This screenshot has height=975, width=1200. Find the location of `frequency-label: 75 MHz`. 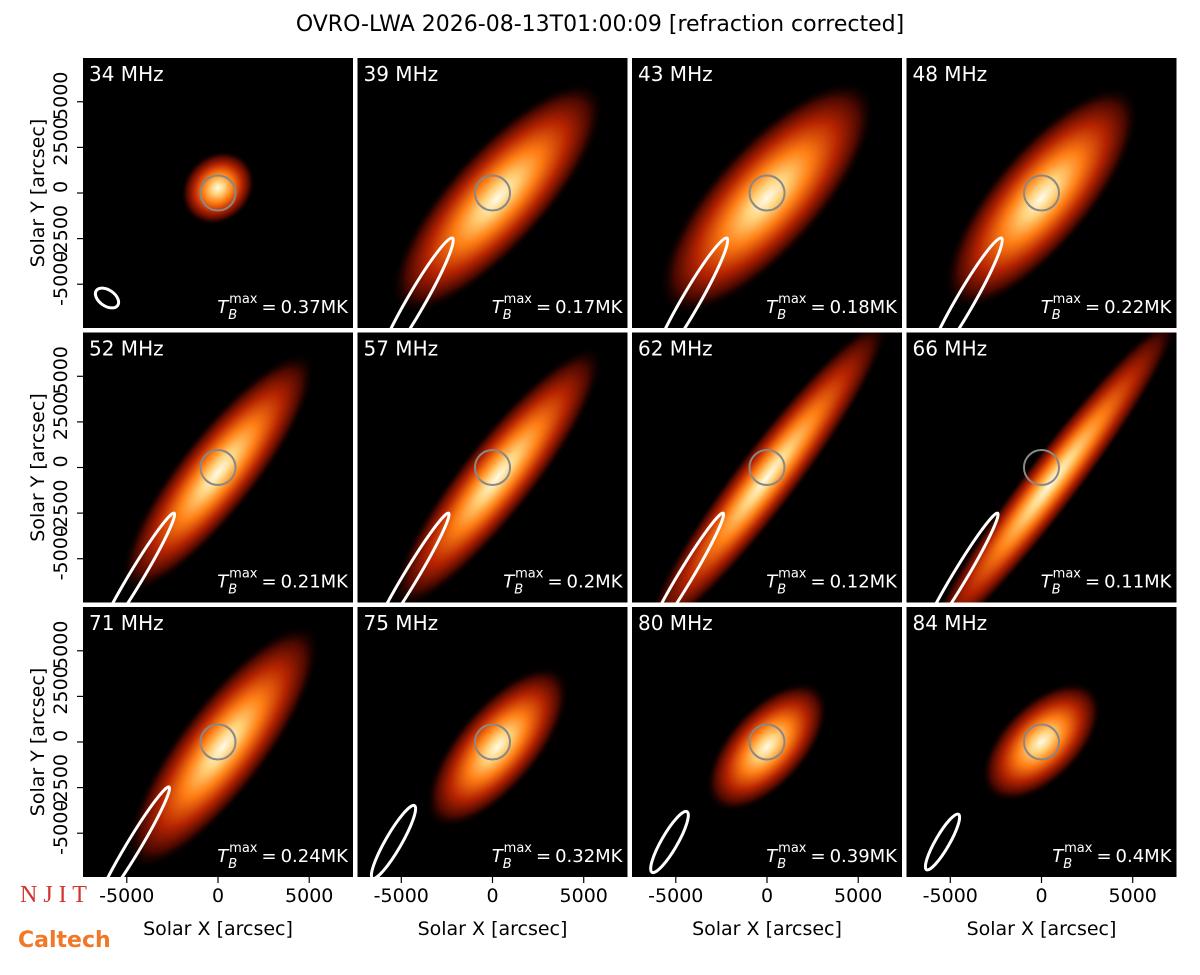

frequency-label: 75 MHz is located at coordinates (401, 623).